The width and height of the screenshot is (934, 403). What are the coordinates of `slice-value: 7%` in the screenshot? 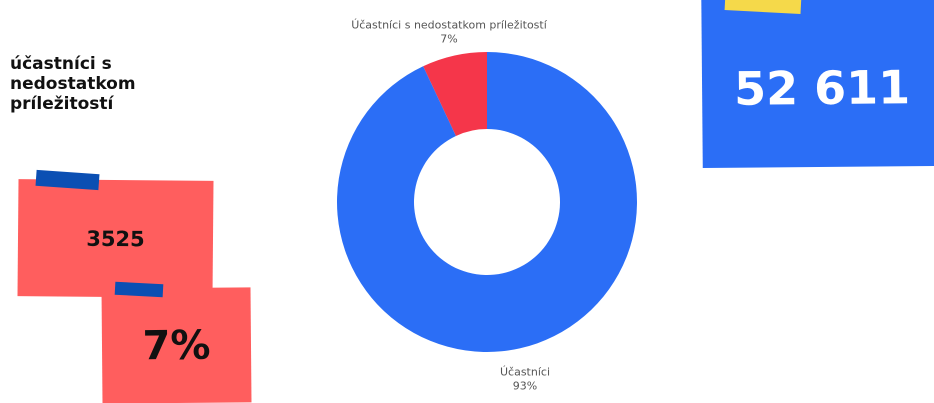 It's located at (448, 38).